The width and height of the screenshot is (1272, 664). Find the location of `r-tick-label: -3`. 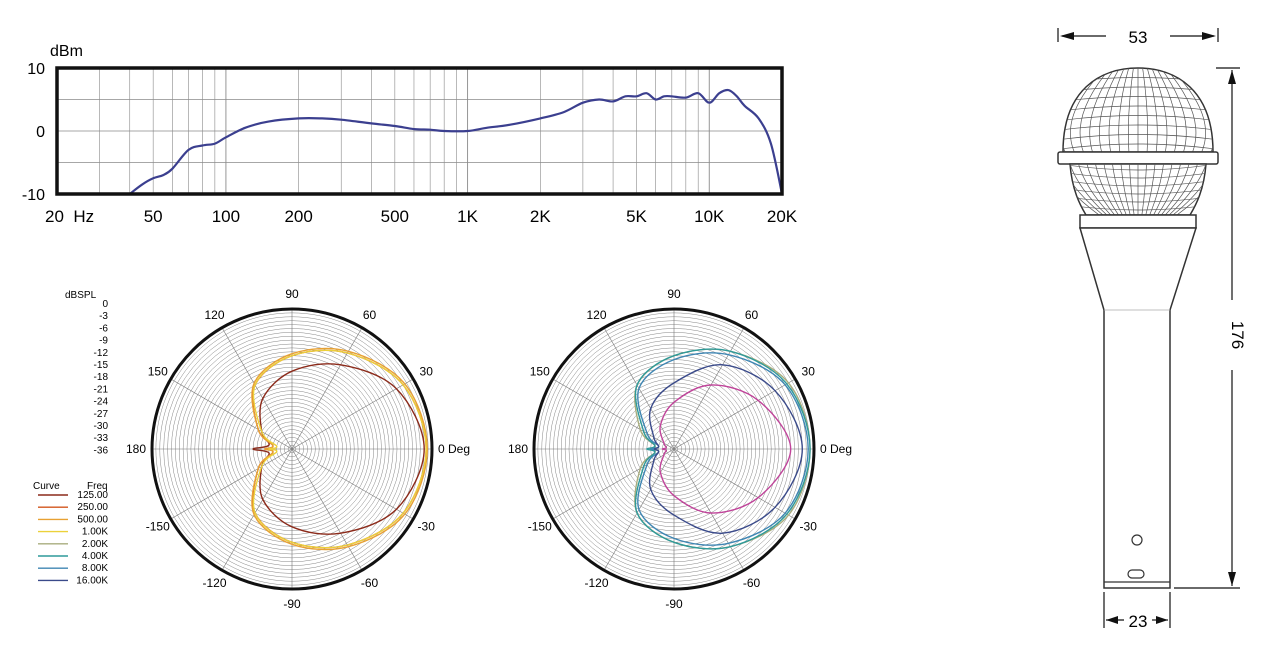

r-tick-label: -3 is located at coordinates (103, 316).